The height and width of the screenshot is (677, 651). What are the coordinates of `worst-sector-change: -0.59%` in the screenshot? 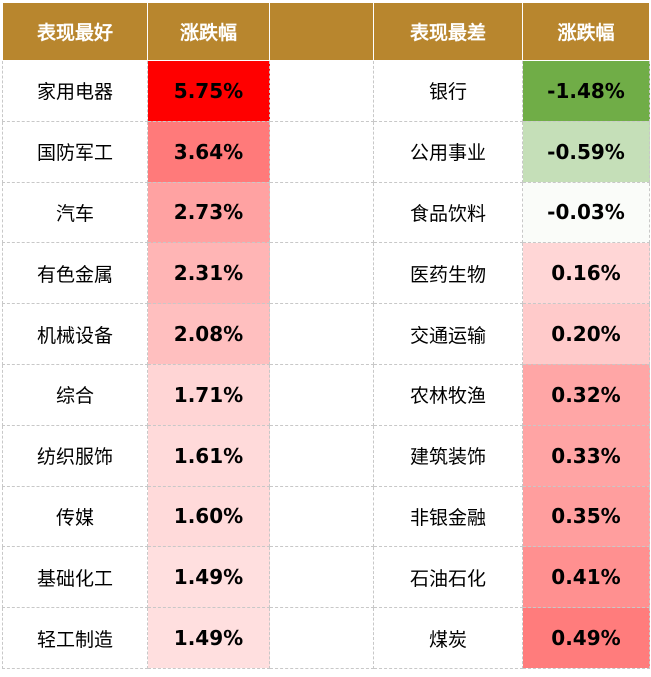 It's located at (586, 151).